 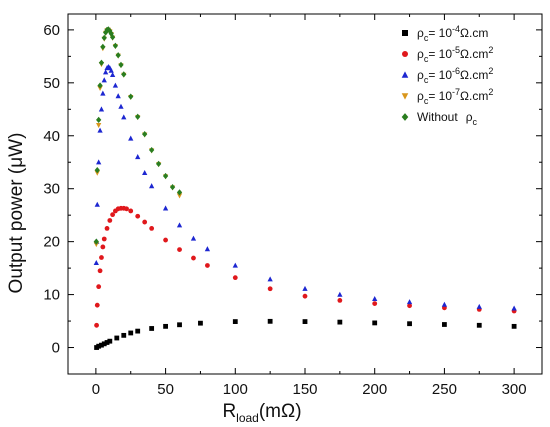 What do you see at coordinates (447, 118) in the screenshot?
I see `legend-label: Without ρc` at bounding box center [447, 118].